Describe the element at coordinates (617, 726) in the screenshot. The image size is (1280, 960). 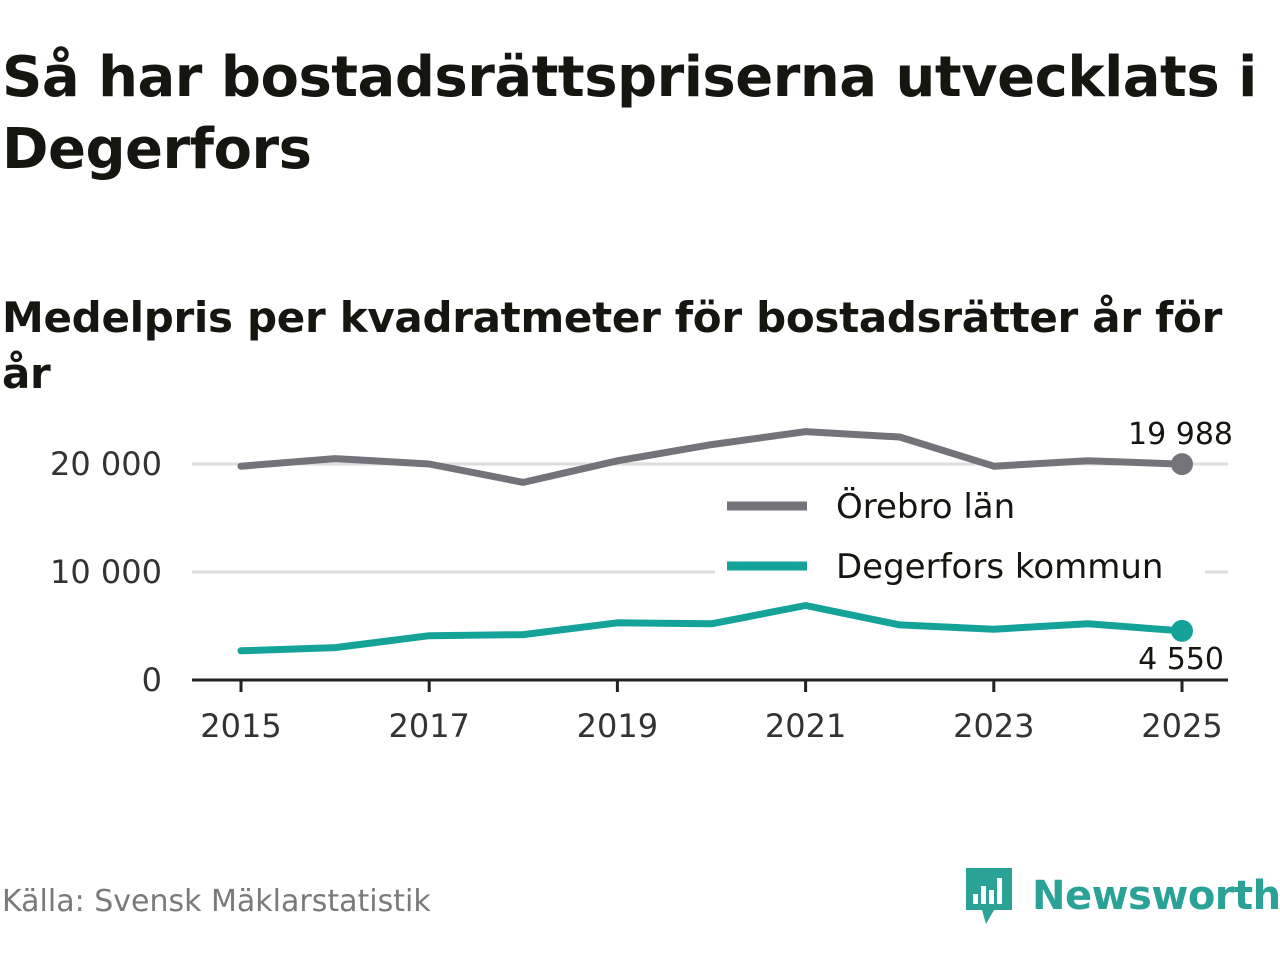
I see `x-tick-label: 2019` at that location.